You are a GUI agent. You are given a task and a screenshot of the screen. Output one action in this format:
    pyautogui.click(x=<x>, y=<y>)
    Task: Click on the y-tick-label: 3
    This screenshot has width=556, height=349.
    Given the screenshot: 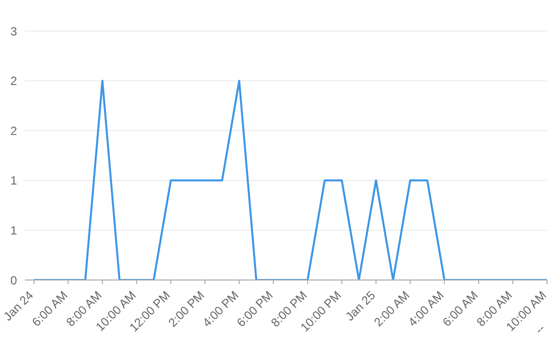 What is the action you would take?
    pyautogui.click(x=14, y=31)
    